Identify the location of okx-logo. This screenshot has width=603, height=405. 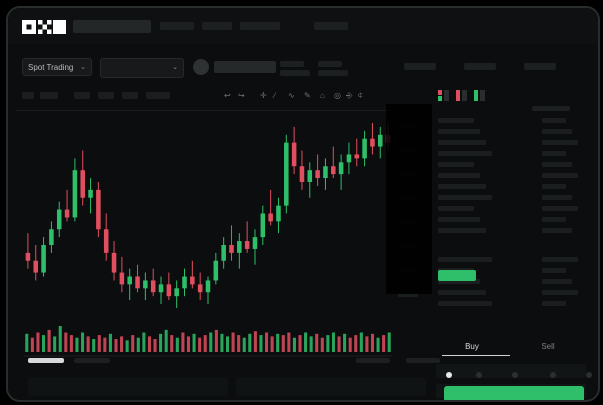
(44, 27).